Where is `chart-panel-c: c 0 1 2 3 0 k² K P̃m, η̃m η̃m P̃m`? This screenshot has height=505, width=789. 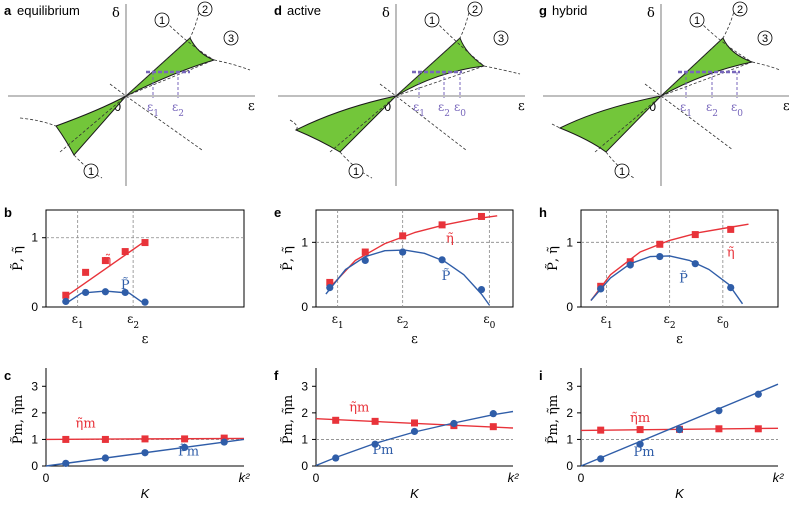
chart-panel-c: c 0 1 2 3 0 k² K P̃m, η̃m η̃m P̃m is located at coordinates (127, 434).